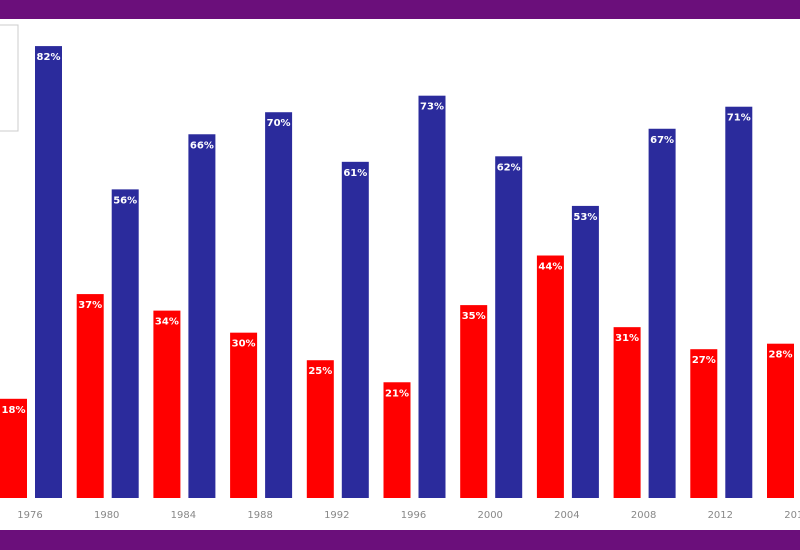  I want to click on bottom-band, so click(400, 540).